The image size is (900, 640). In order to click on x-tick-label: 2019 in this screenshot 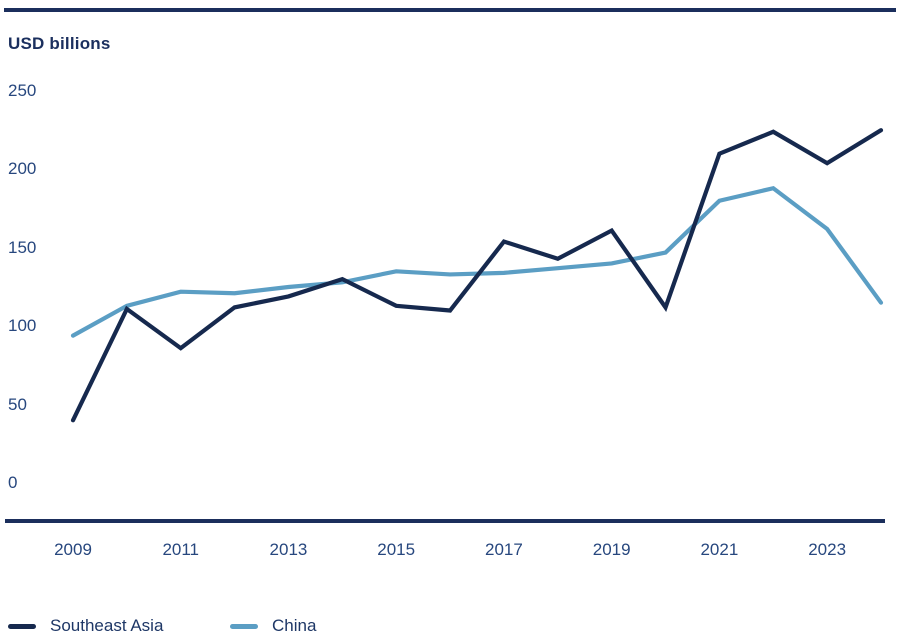, I will do `click(611, 549)`.